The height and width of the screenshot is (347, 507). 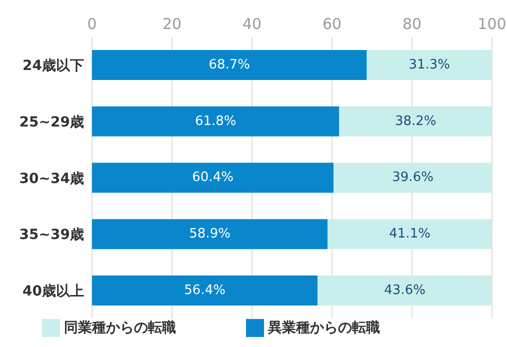 I want to click on data-label: 43.6%, so click(x=405, y=290).